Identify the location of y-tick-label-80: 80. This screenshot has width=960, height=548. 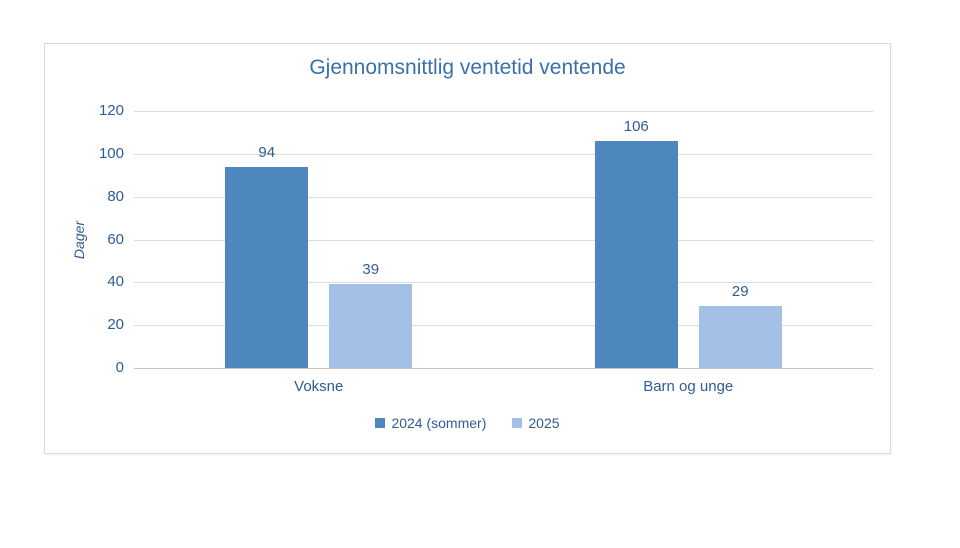
(115, 196).